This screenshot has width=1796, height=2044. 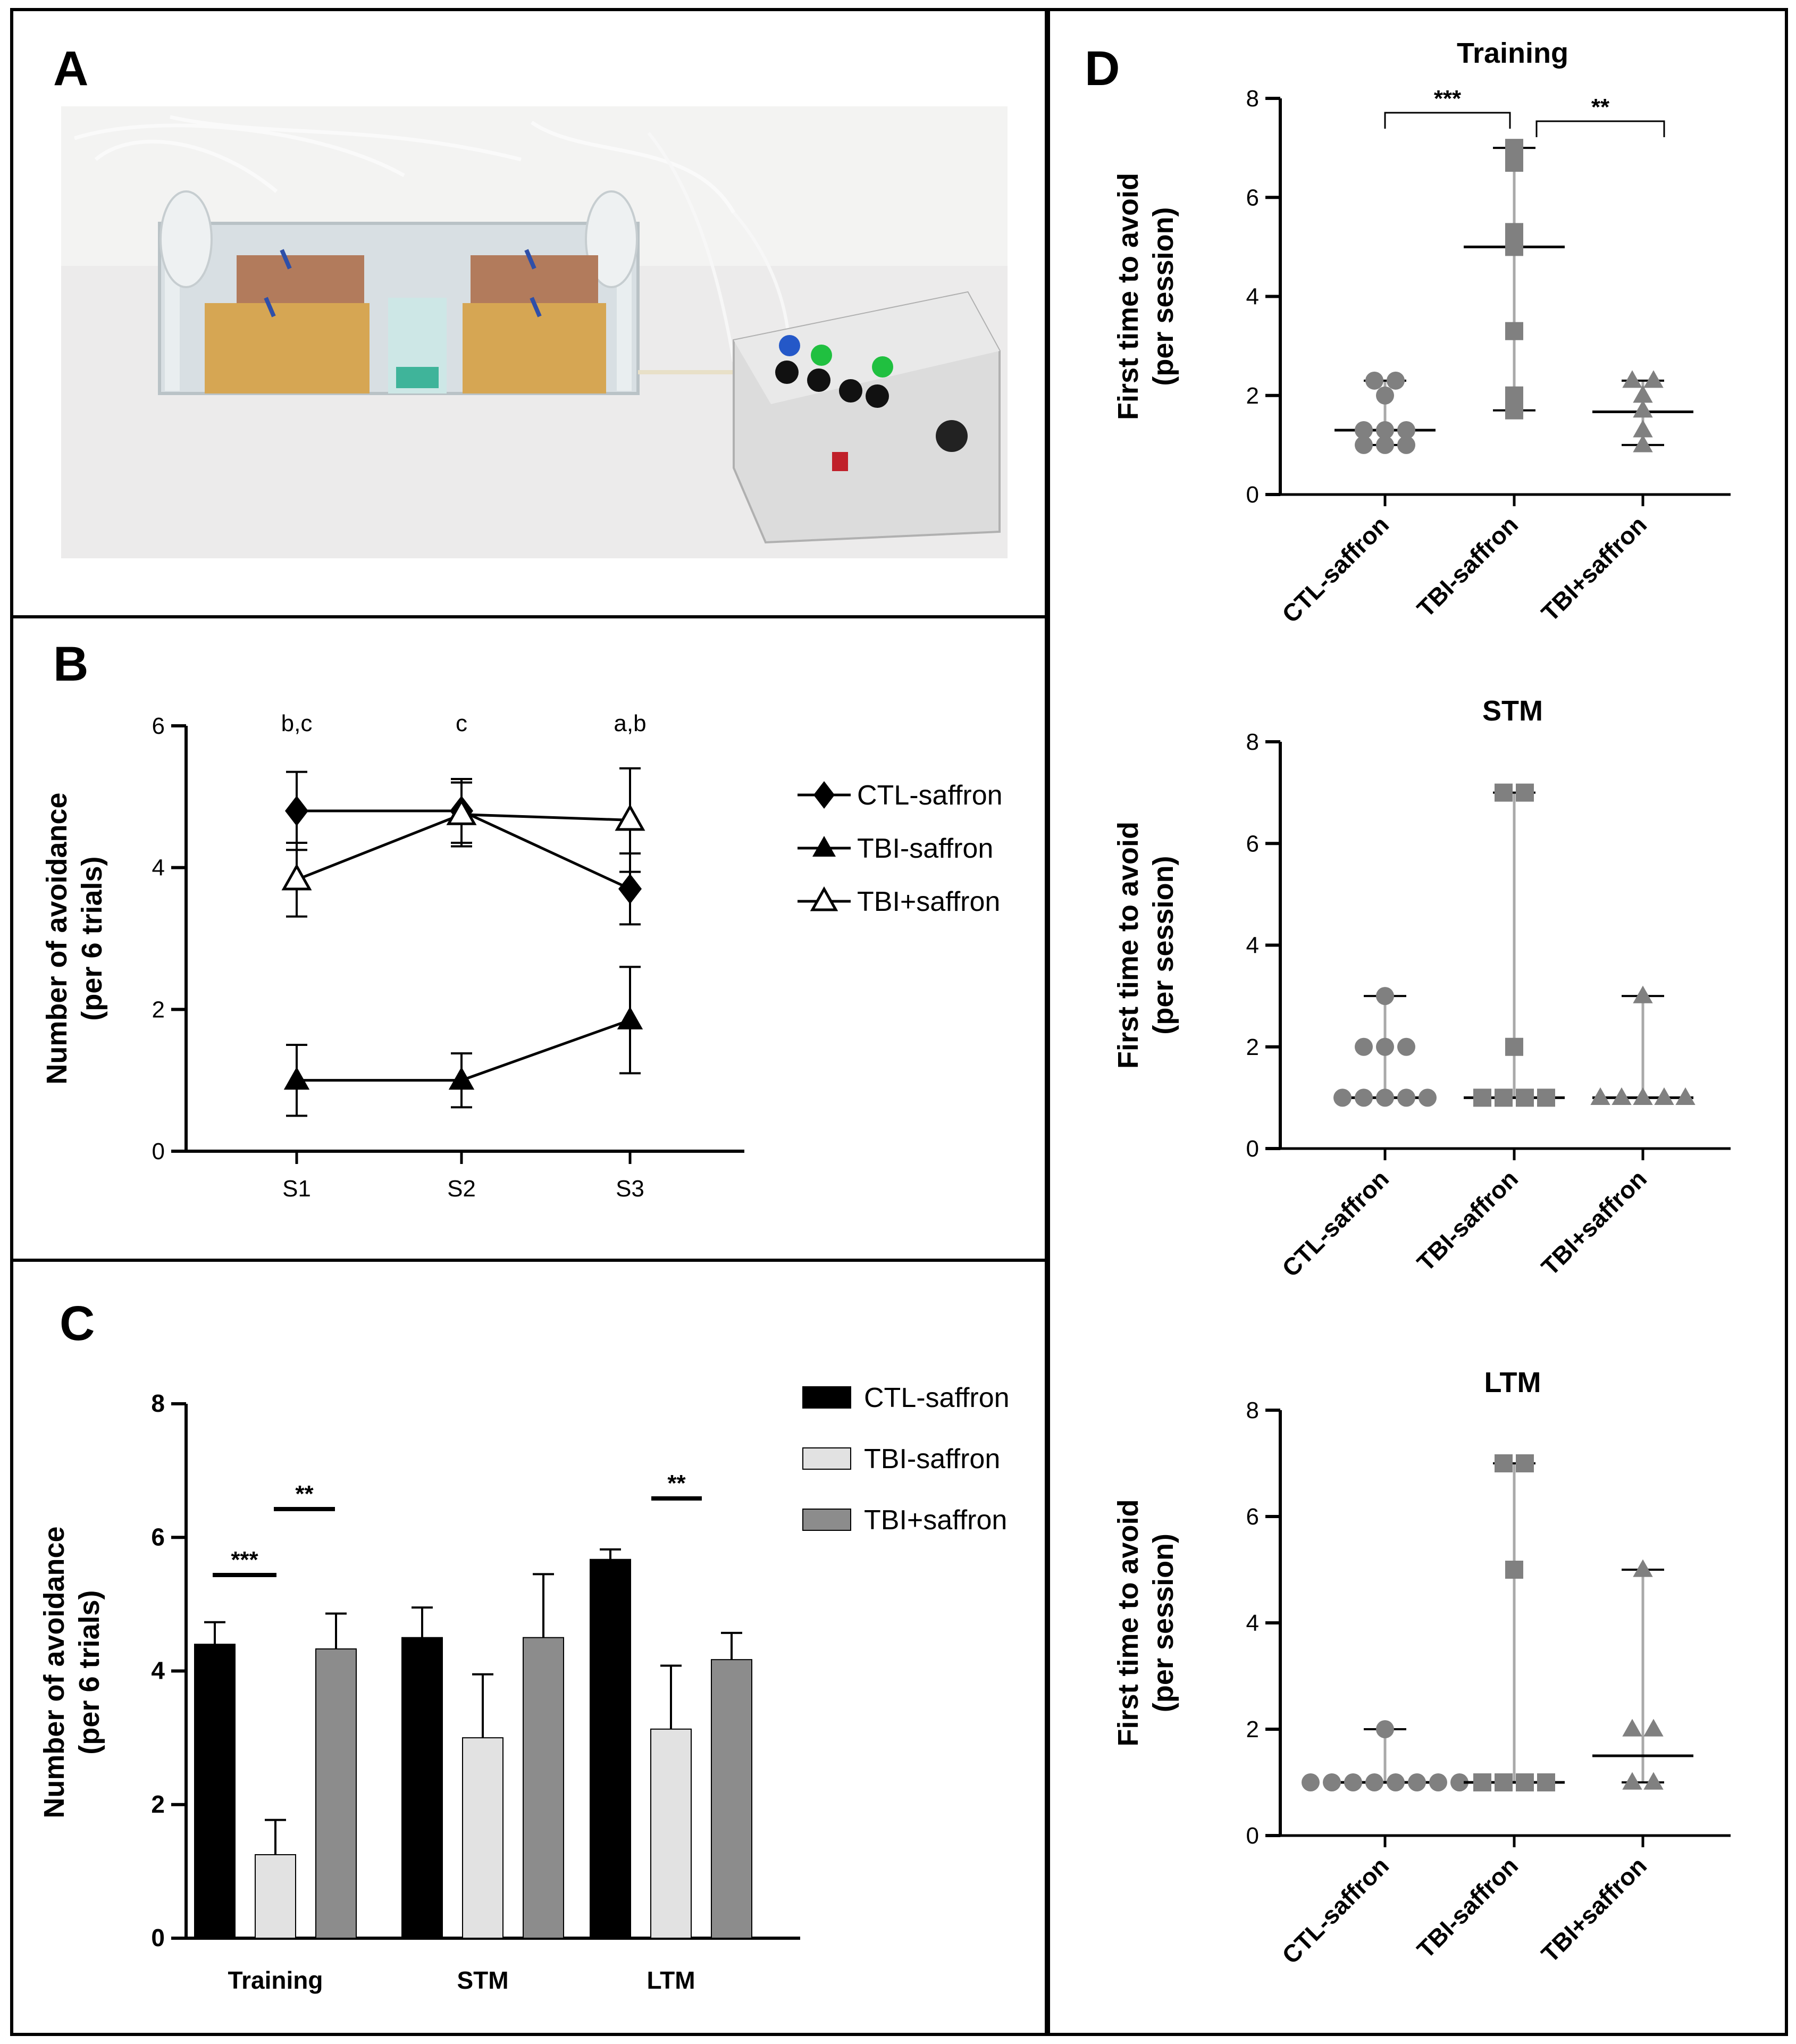 What do you see at coordinates (1335, 1910) in the screenshot?
I see `x-tick-label: CTL-saffron` at bounding box center [1335, 1910].